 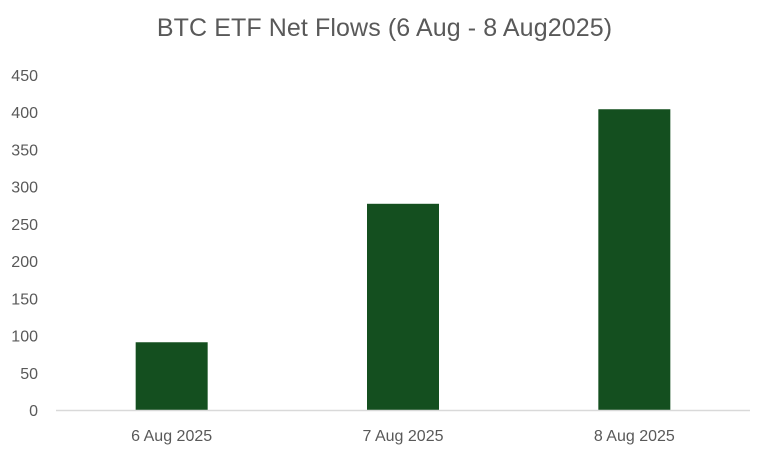 I want to click on x-axis-tick-labels: 6 Aug 2025 7 Aug 2025 8 Aug 2025, so click(x=403, y=436).